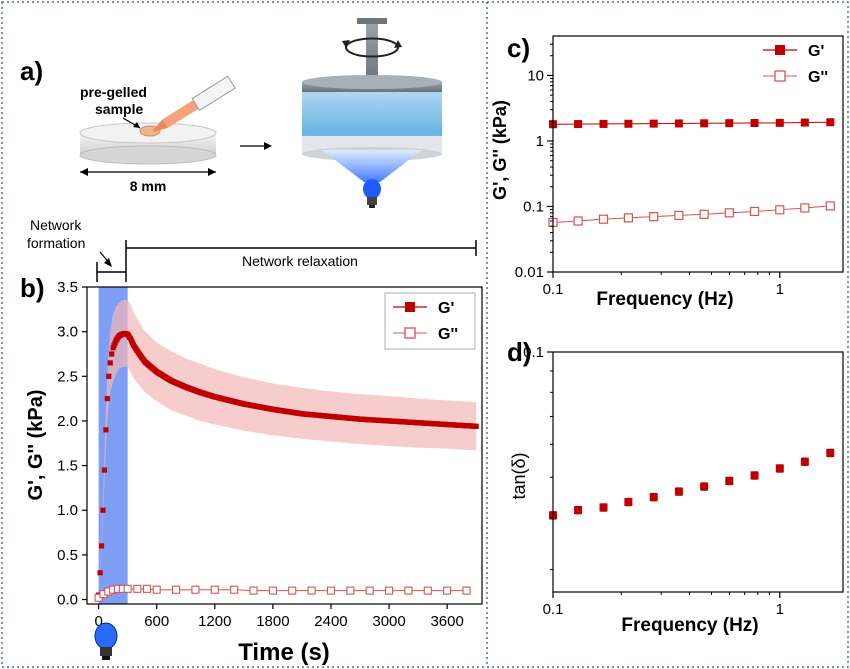 This screenshot has width=850, height=669. What do you see at coordinates (148, 186) in the screenshot?
I see `diameter-label: 8 mm` at bounding box center [148, 186].